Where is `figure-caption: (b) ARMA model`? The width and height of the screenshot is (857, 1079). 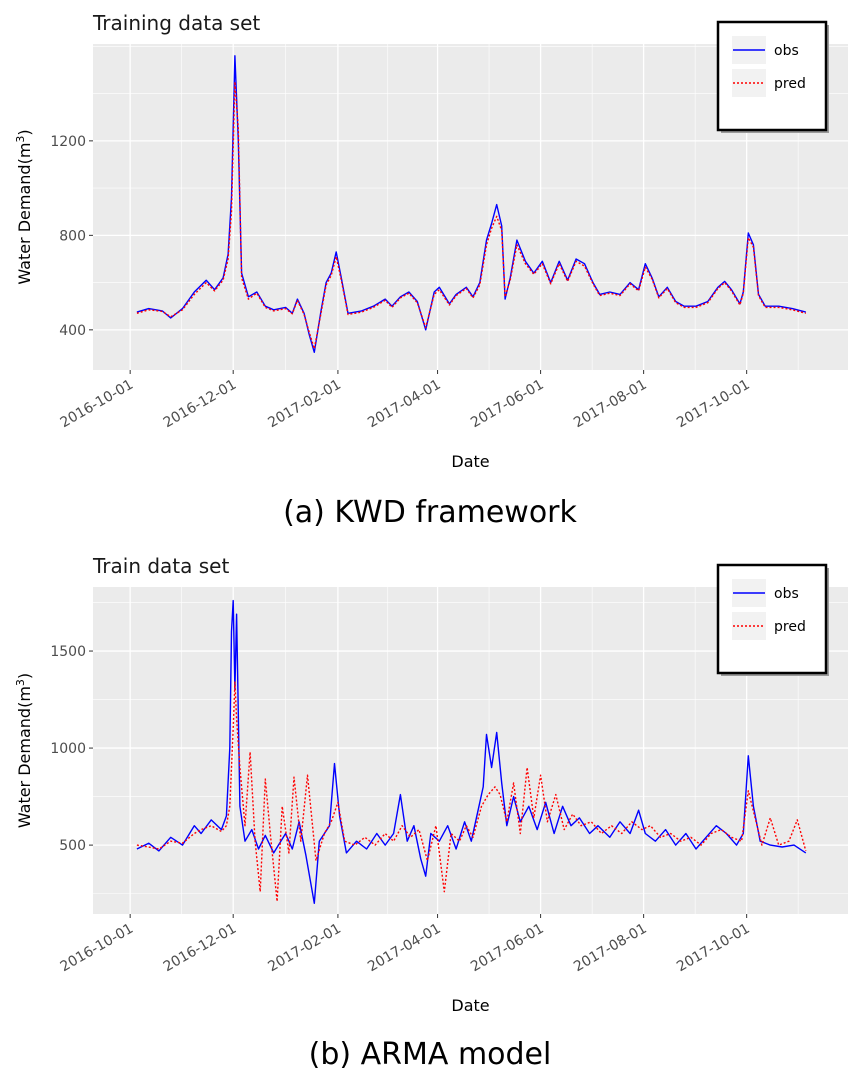 figure-caption: (b) ARMA model is located at coordinates (430, 1054).